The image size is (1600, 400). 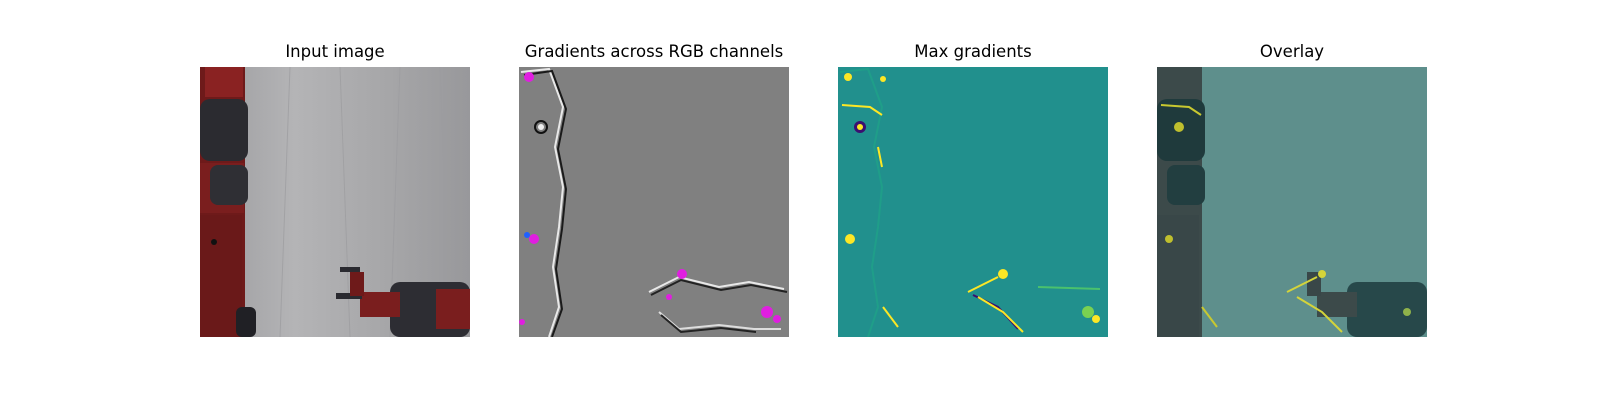 I want to click on overlay-image, so click(x=1292, y=202).